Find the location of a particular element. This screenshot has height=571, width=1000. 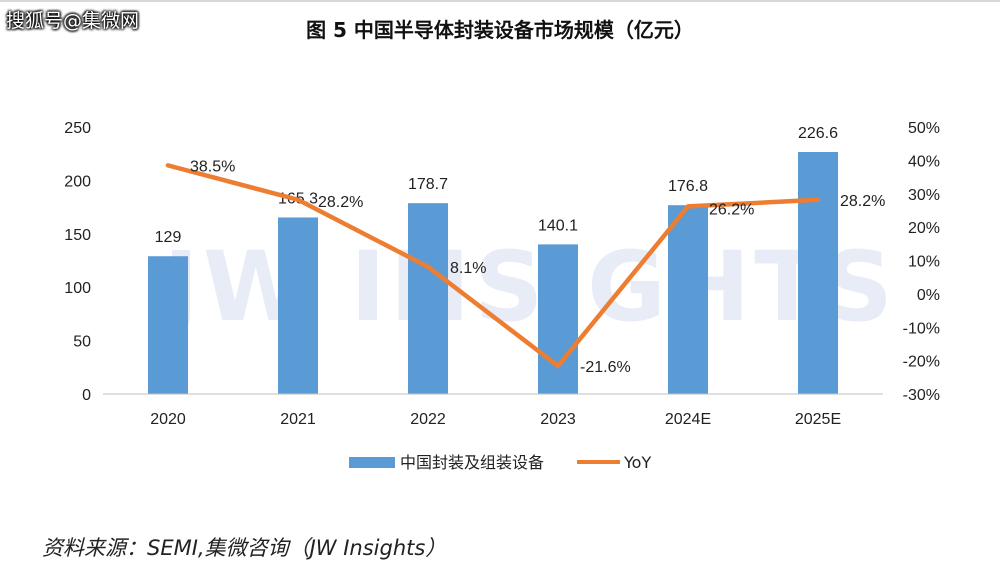

left-tick-label: 50 is located at coordinates (82, 342).